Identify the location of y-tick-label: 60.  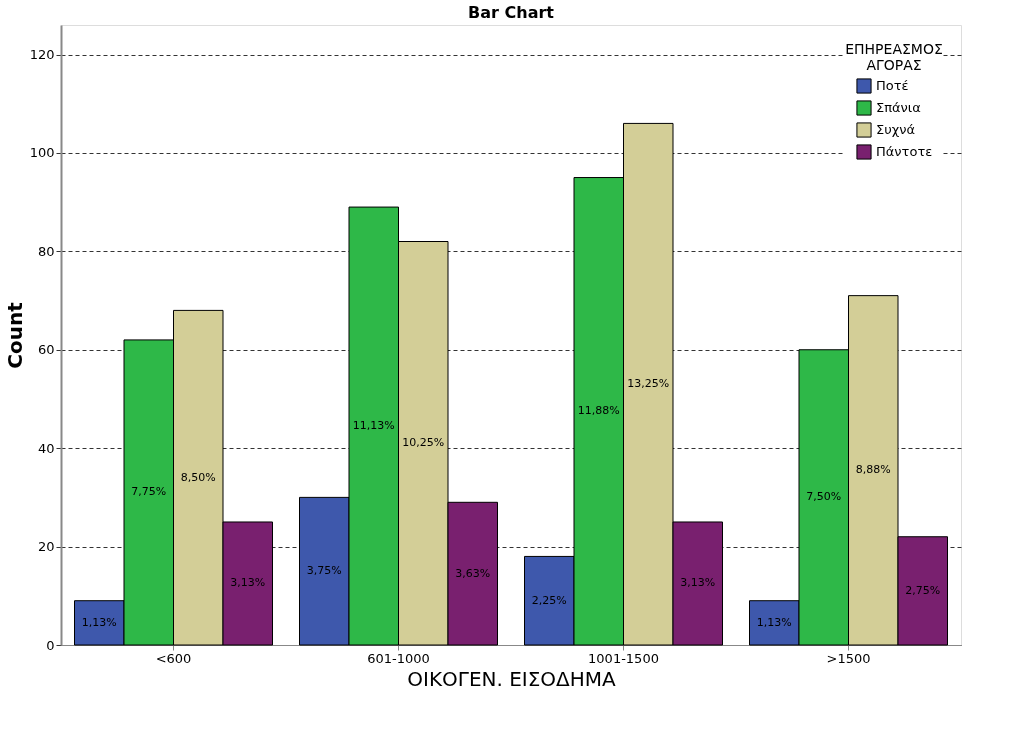
(46, 350).